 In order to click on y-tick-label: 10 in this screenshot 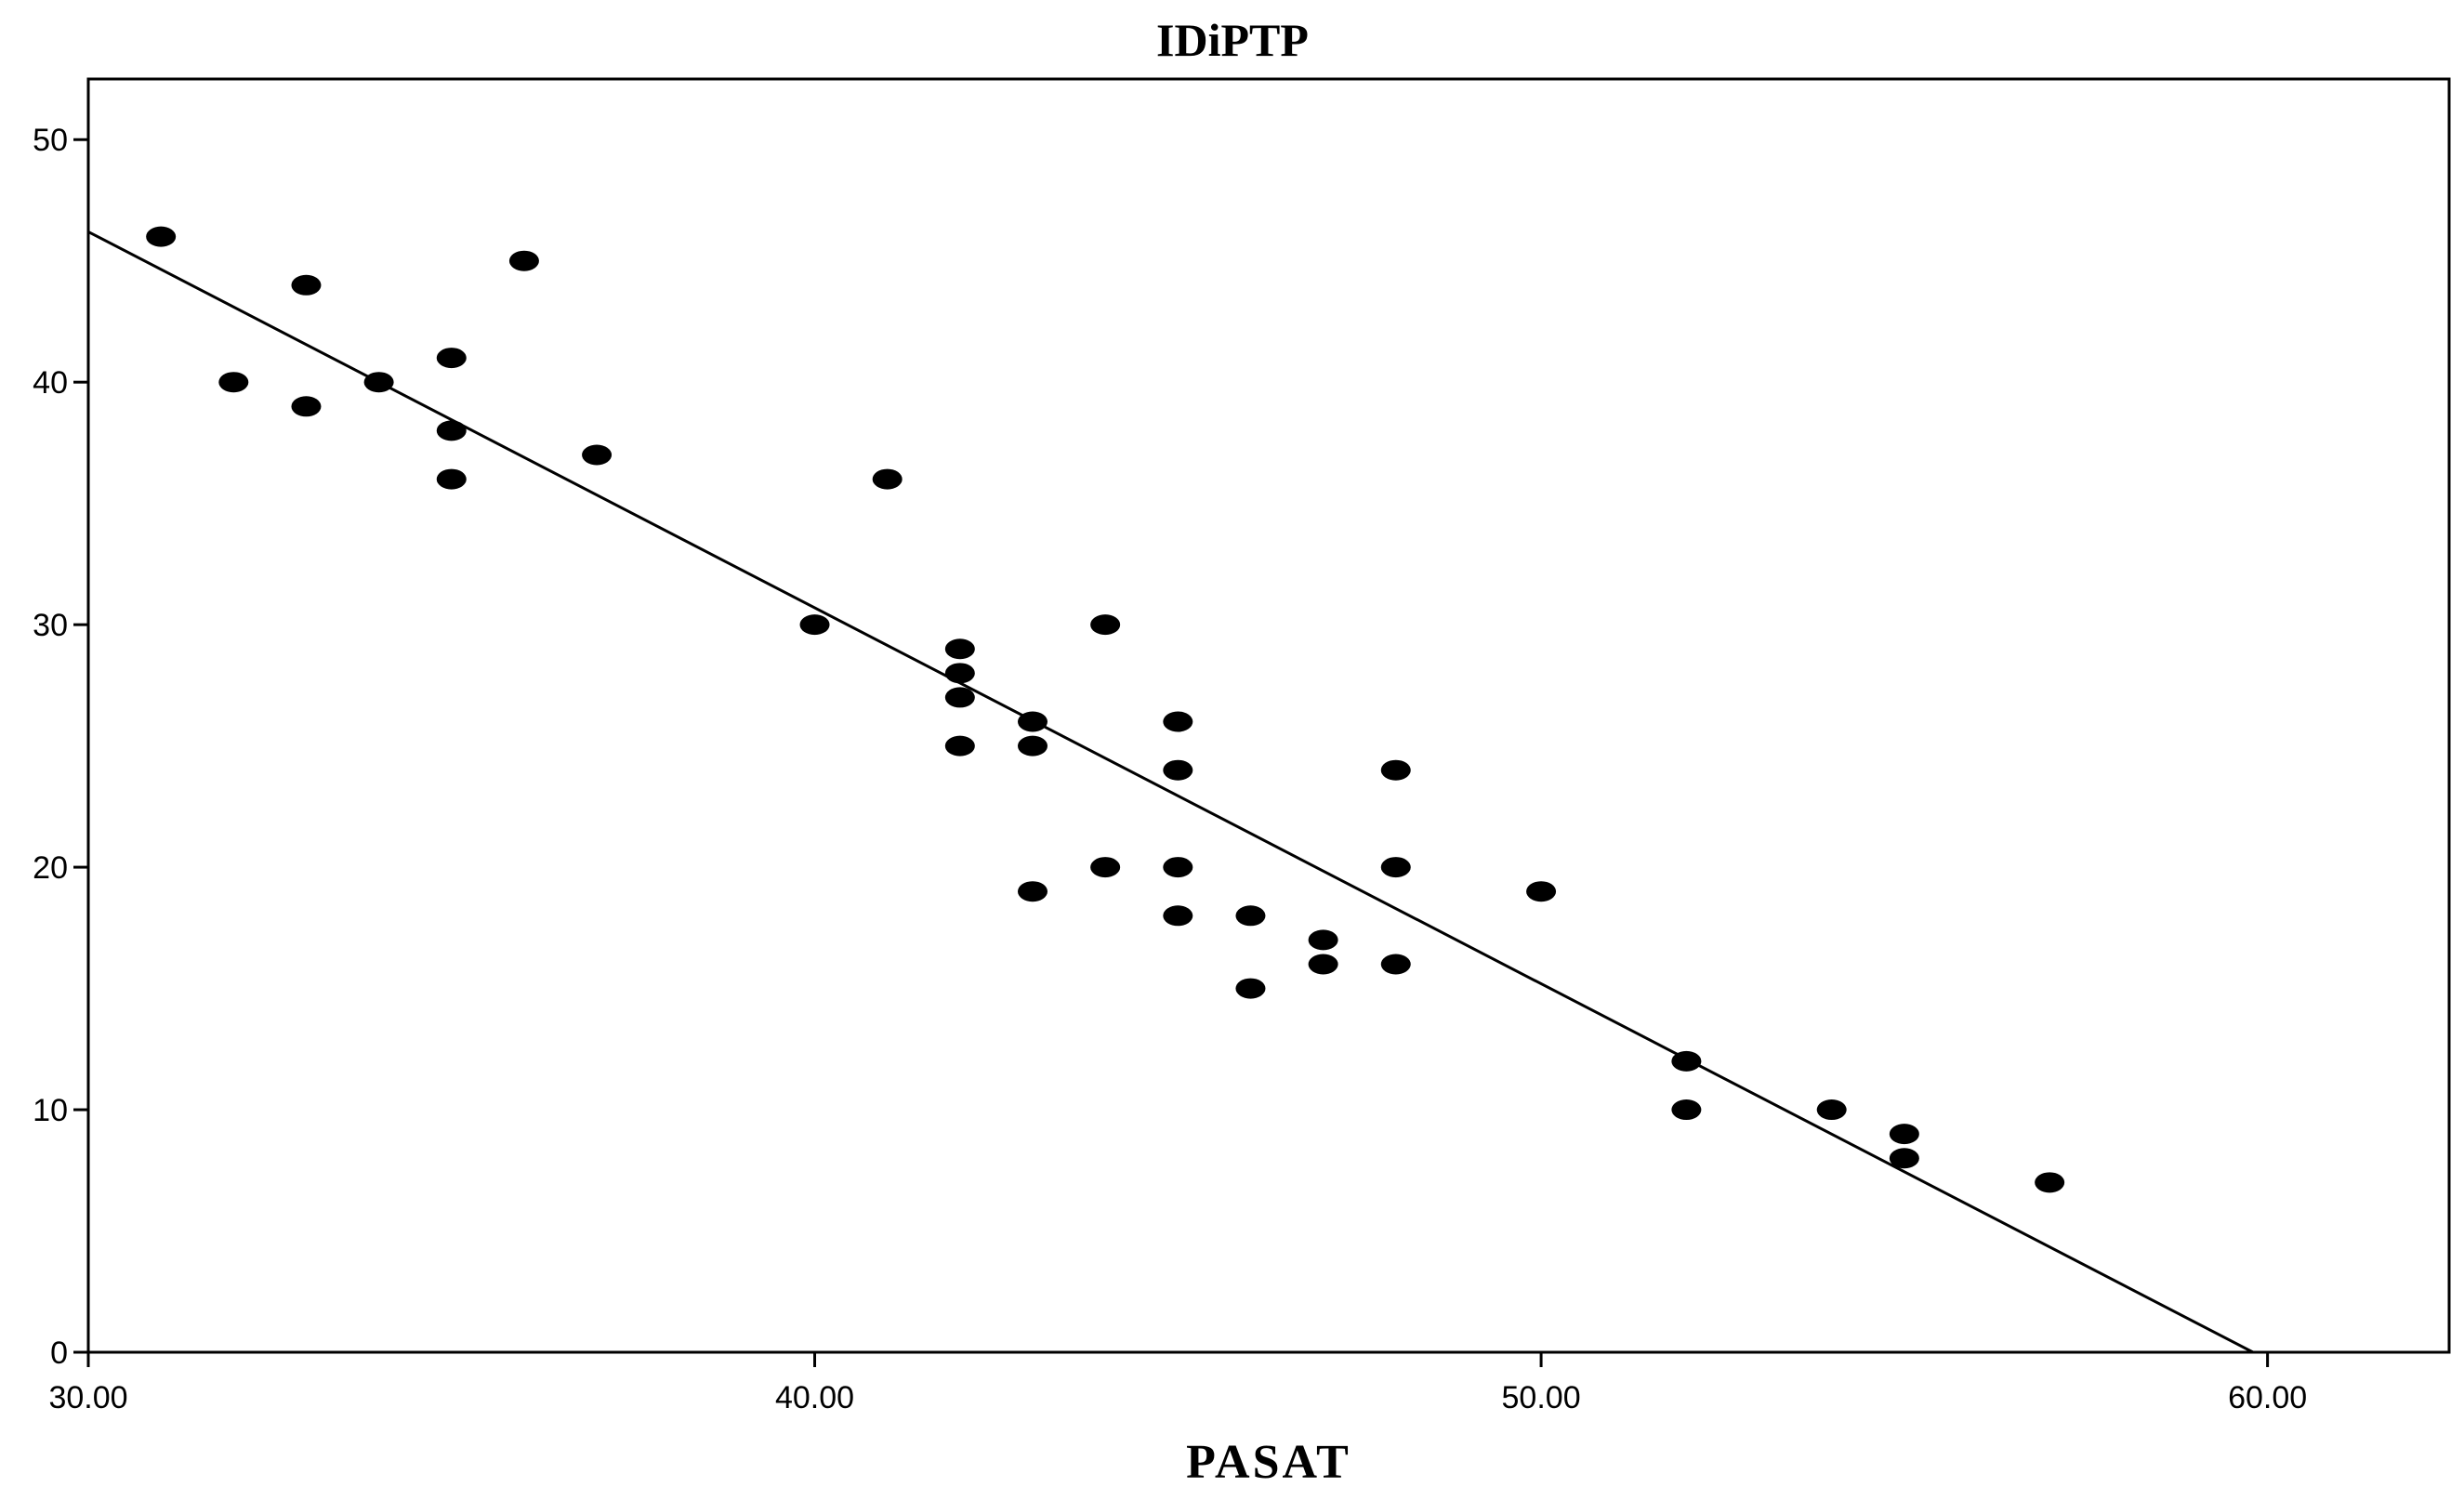, I will do `click(51, 1110)`.